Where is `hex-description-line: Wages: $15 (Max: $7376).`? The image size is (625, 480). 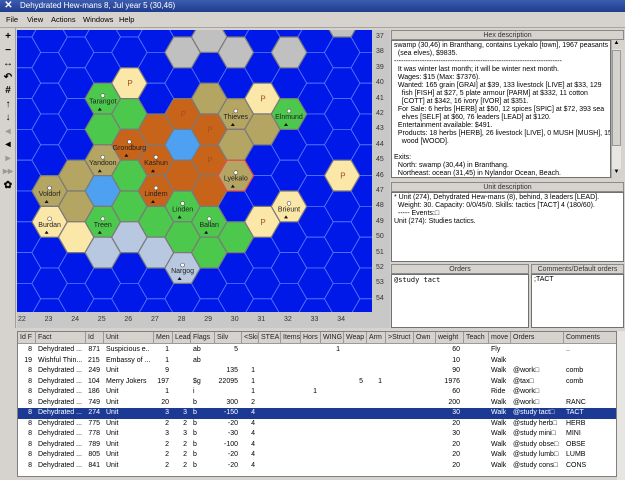
hex-description-line: Wages: $15 (Max: $7376). is located at coordinates (437, 77).